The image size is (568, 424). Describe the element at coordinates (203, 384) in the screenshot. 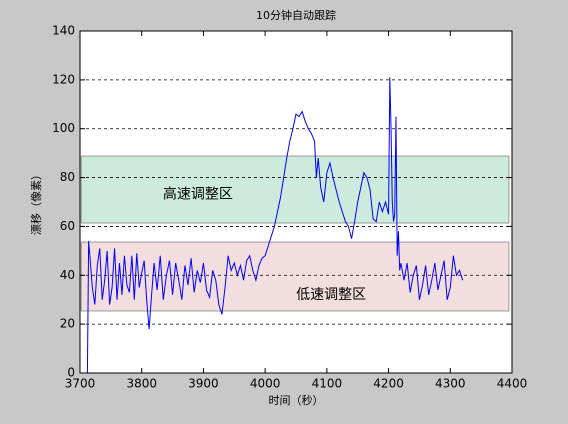

I see `x-tick-label: 3900` at that location.